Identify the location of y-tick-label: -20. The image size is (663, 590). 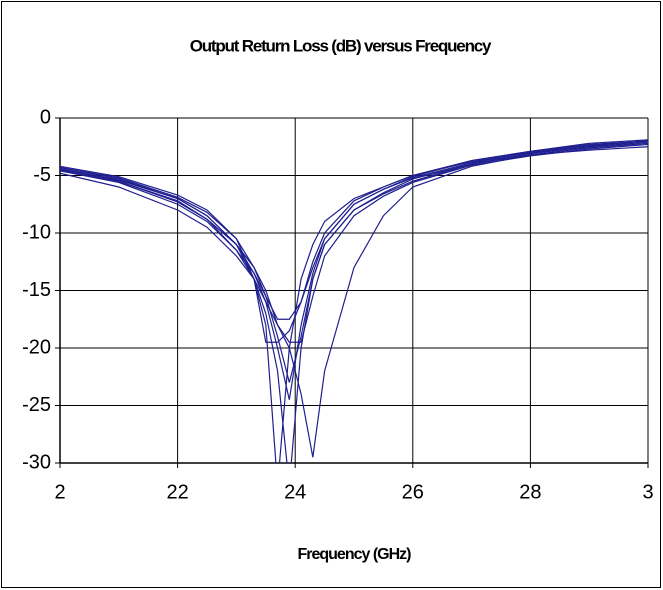
(36, 347).